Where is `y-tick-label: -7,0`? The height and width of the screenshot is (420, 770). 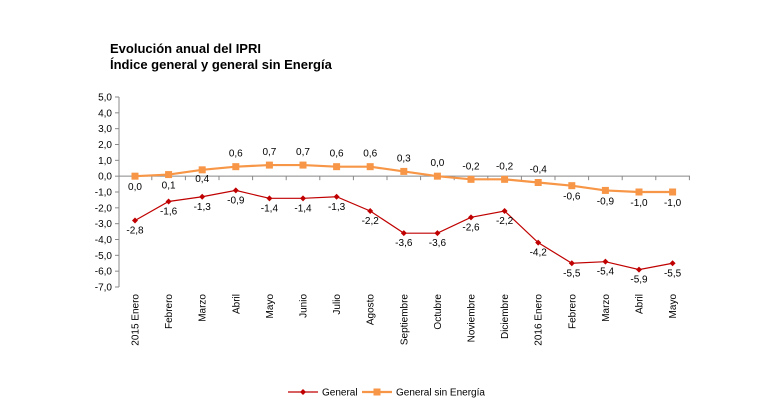 y-tick-label: -7,0 is located at coordinates (104, 288).